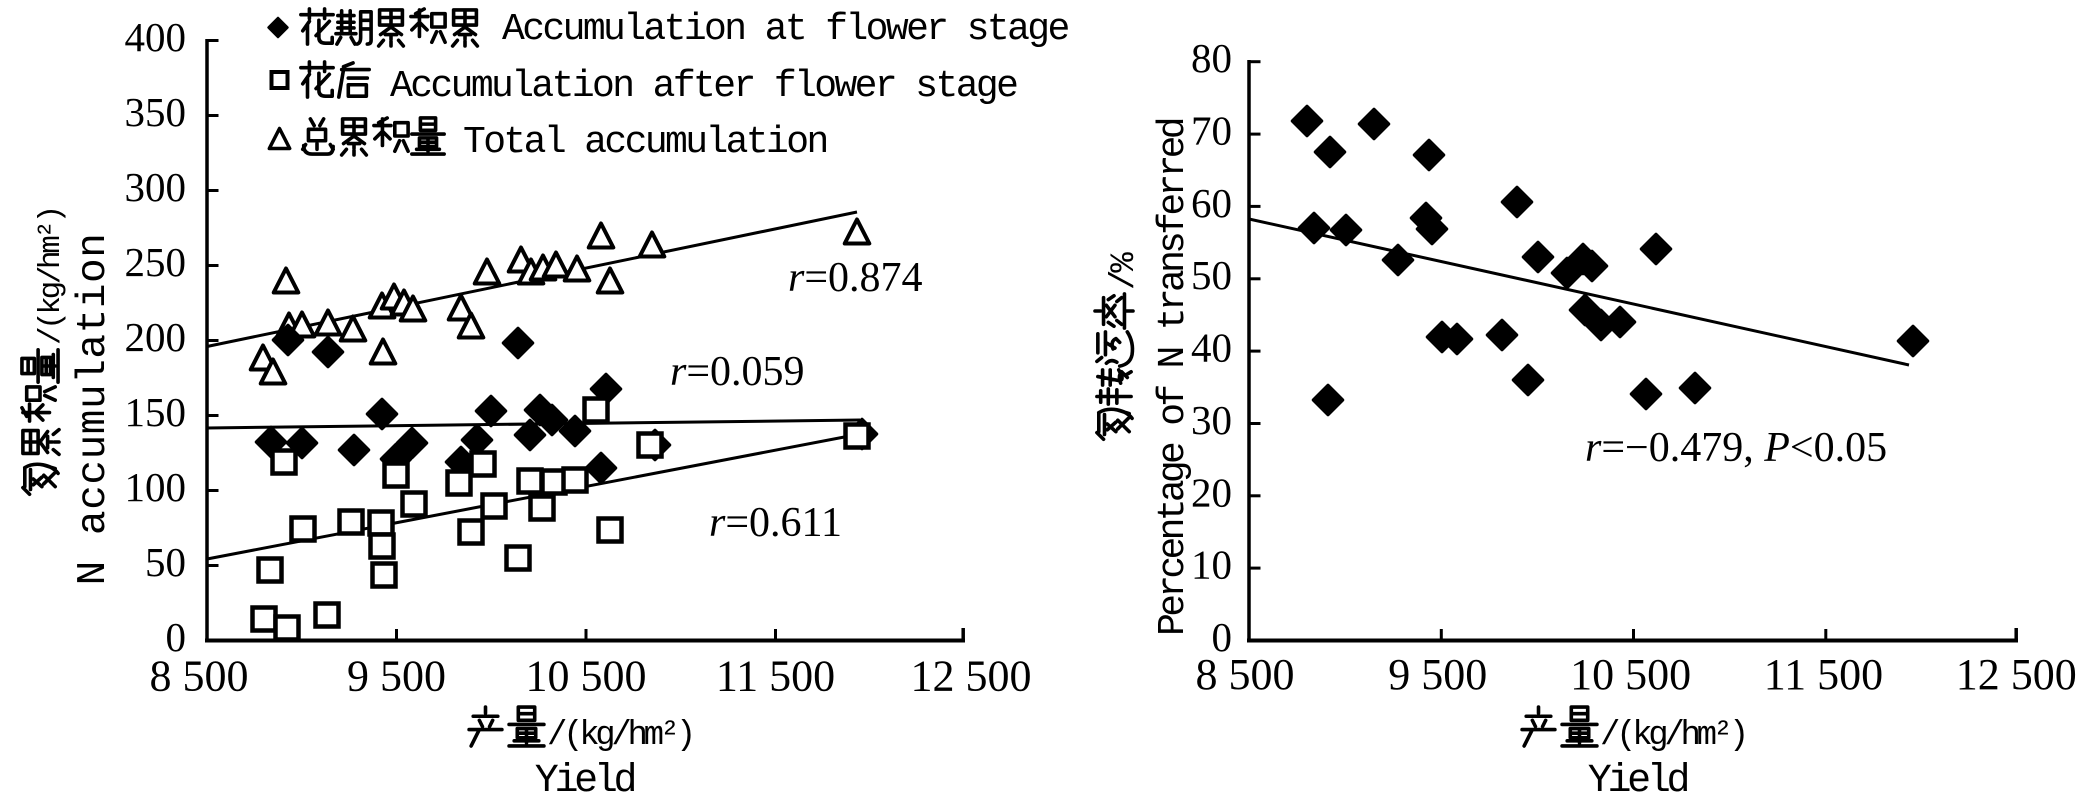 Image resolution: width=2092 pixels, height=806 pixels. Describe the element at coordinates (156, 187) in the screenshot. I see `svg-text: 300` at that location.